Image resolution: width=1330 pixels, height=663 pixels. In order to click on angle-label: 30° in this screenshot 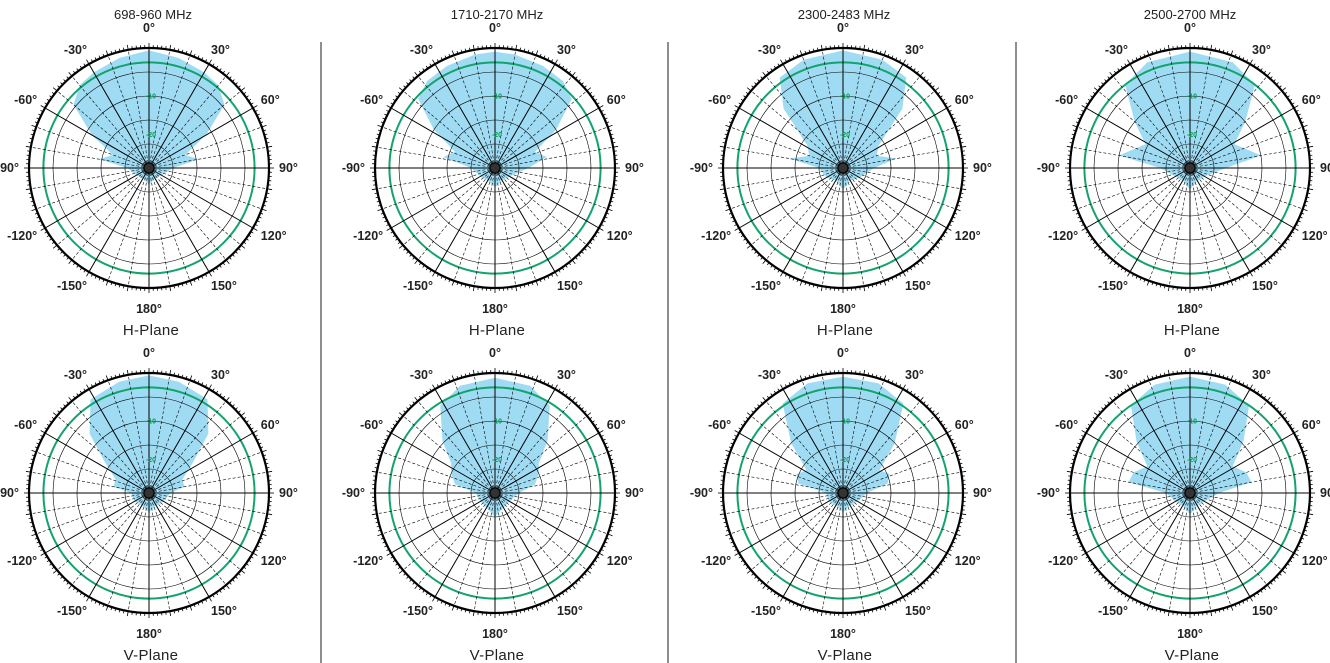, I will do `click(1261, 375)`.